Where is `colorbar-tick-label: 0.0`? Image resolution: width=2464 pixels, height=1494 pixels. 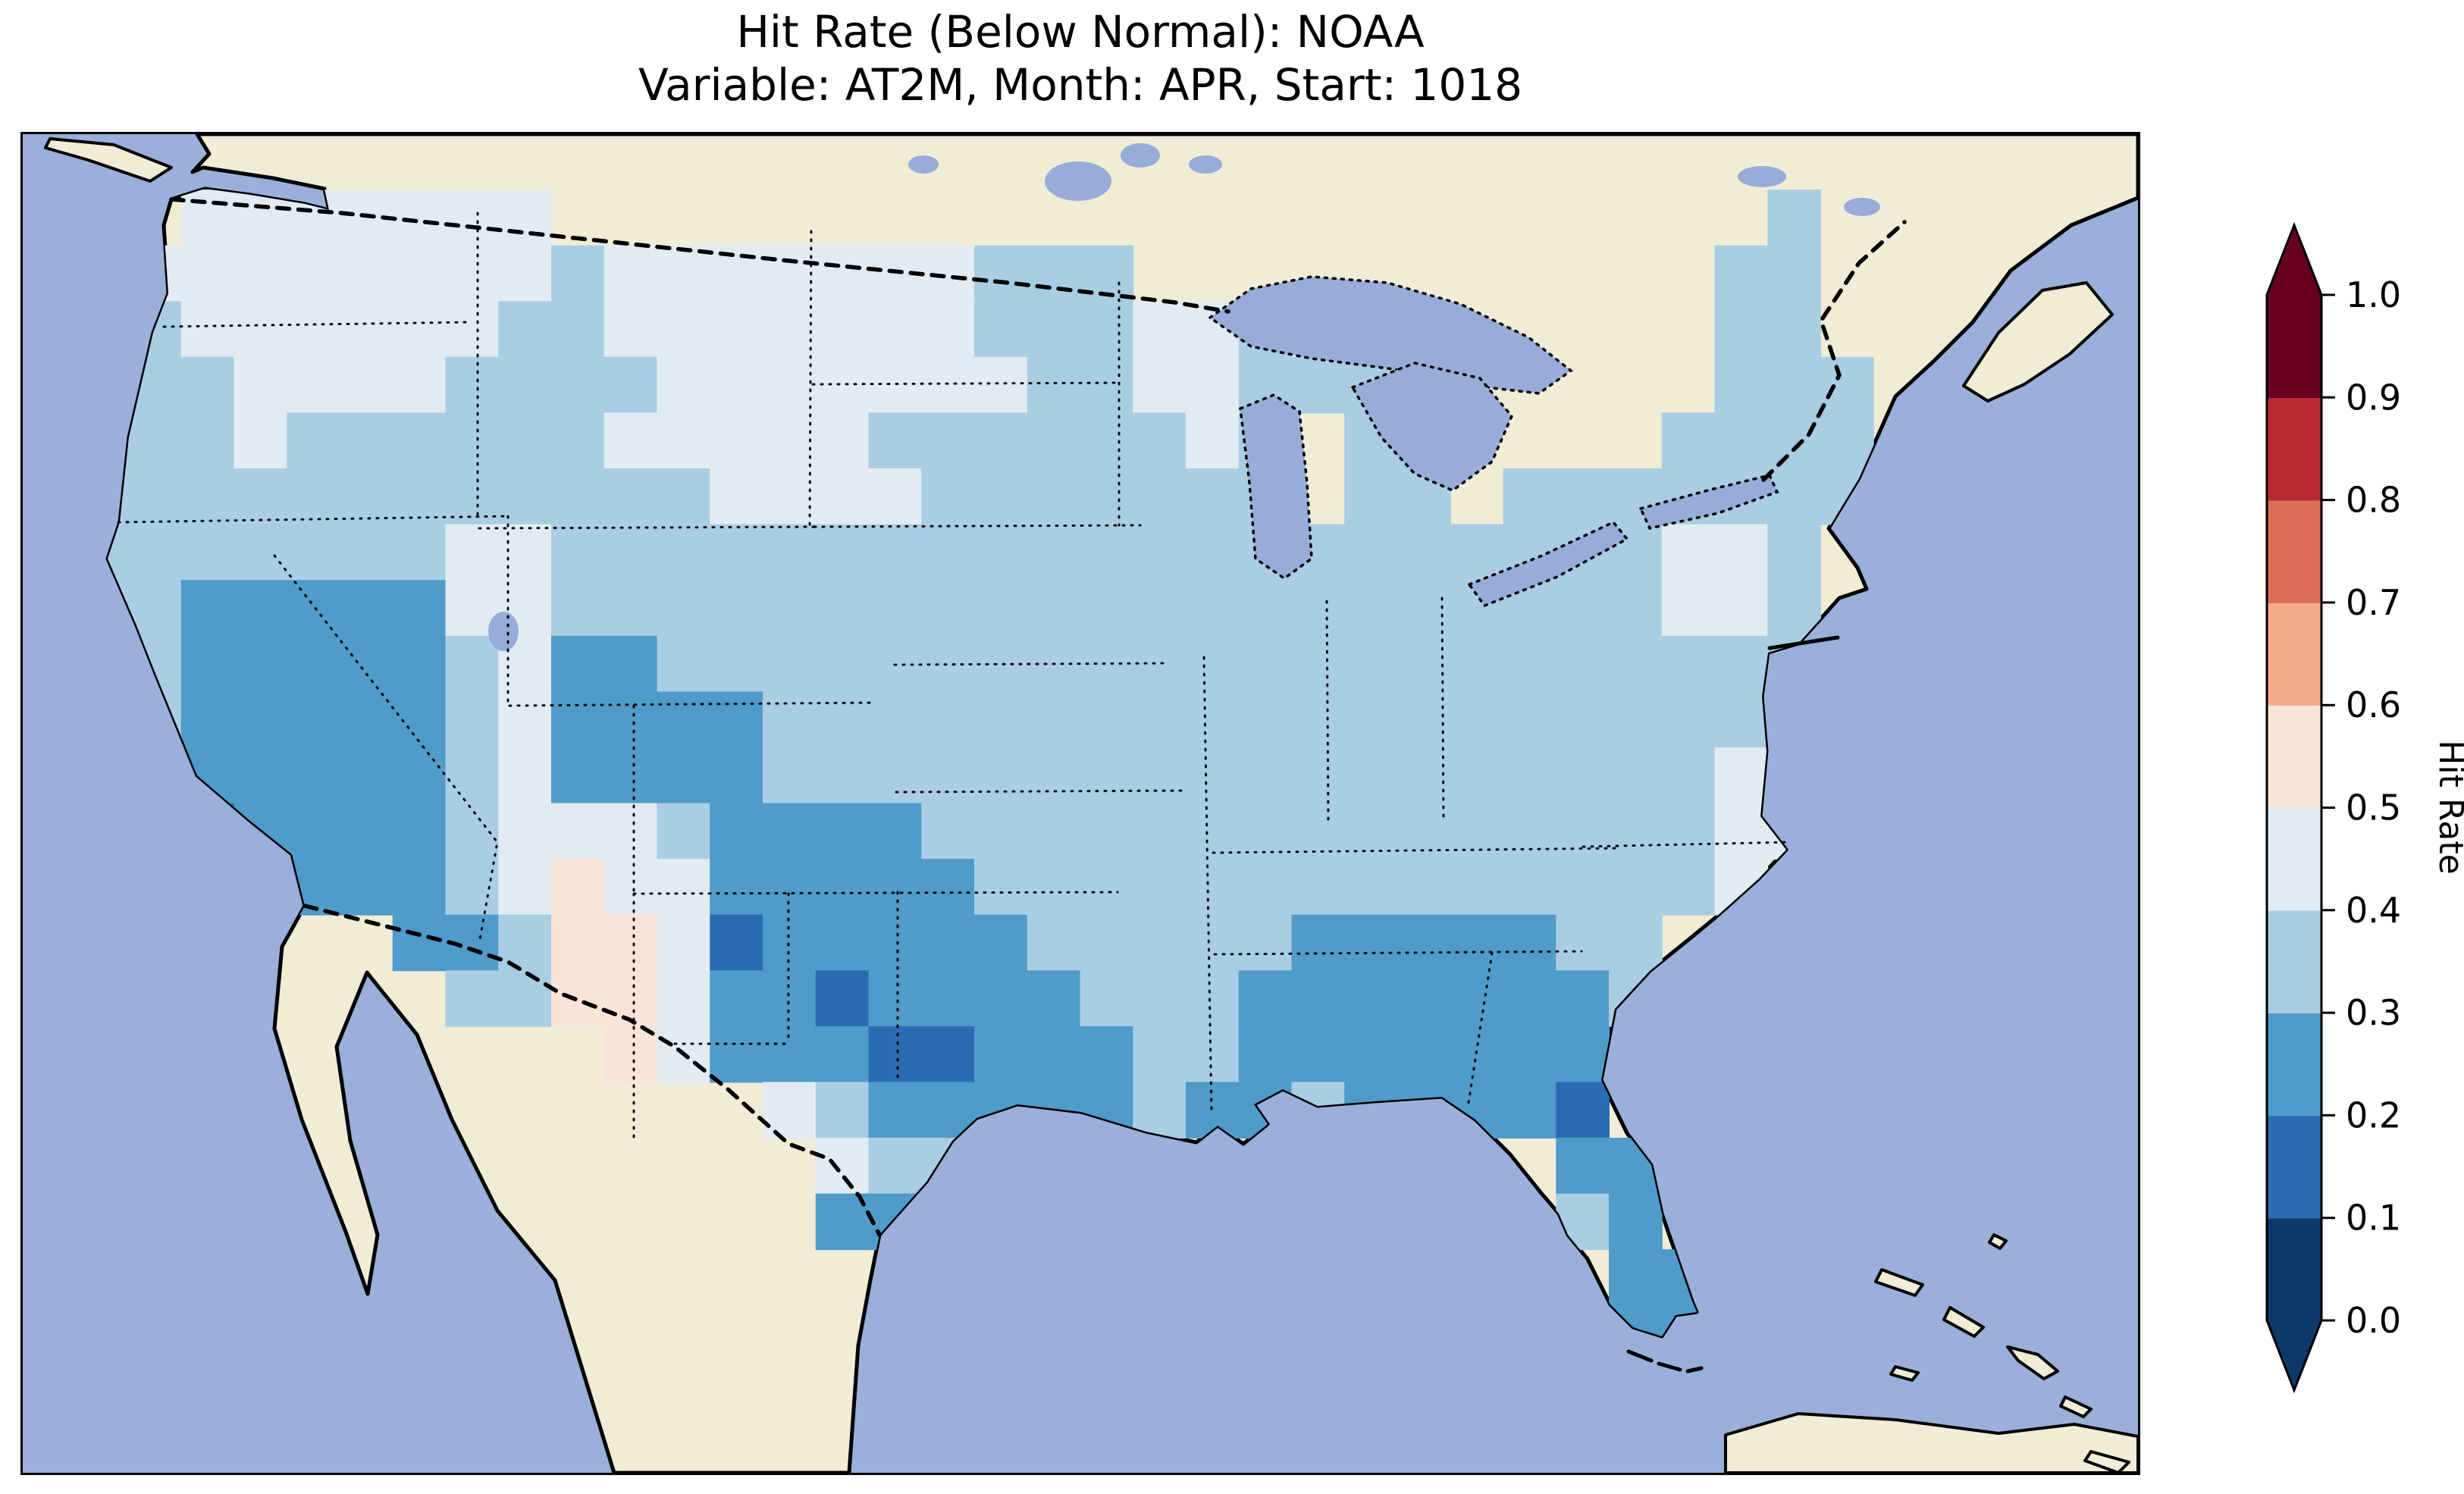
colorbar-tick-label: 0.0 is located at coordinates (2374, 1320).